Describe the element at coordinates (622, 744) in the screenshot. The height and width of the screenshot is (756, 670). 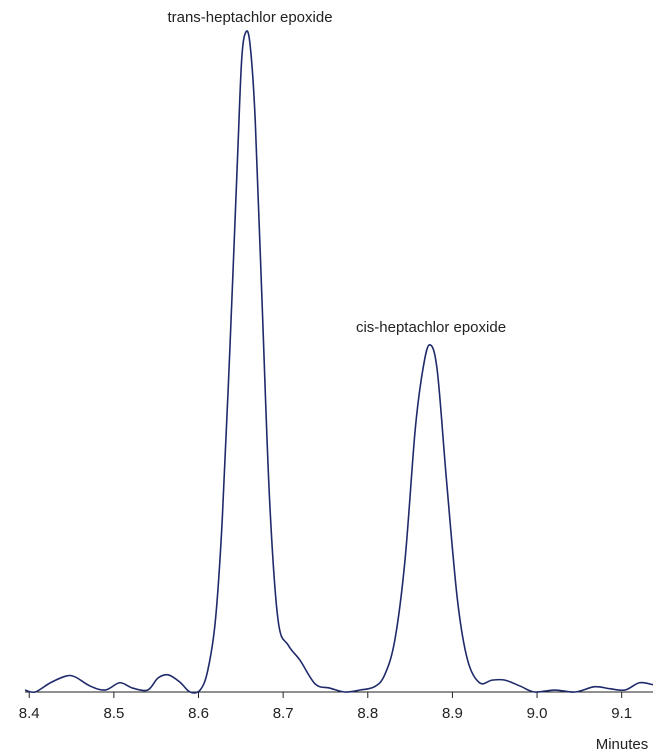
I see `x-axis-label: Minutes` at that location.